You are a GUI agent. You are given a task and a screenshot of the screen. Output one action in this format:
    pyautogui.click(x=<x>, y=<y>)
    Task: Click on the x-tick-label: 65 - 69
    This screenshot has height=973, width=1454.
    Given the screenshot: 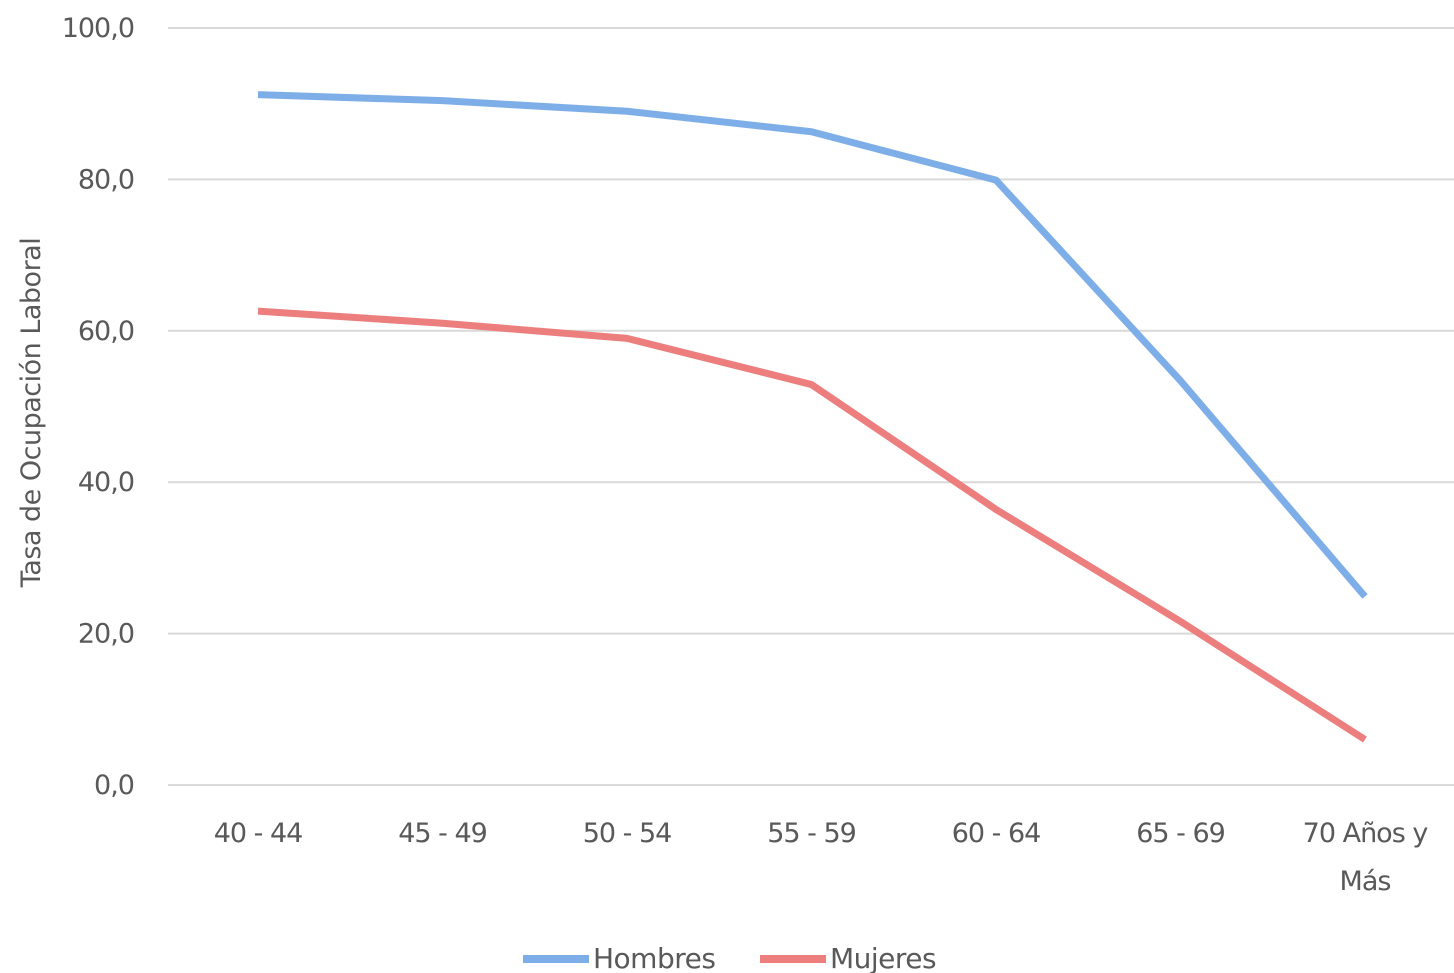 What is the action you would take?
    pyautogui.click(x=1180, y=833)
    